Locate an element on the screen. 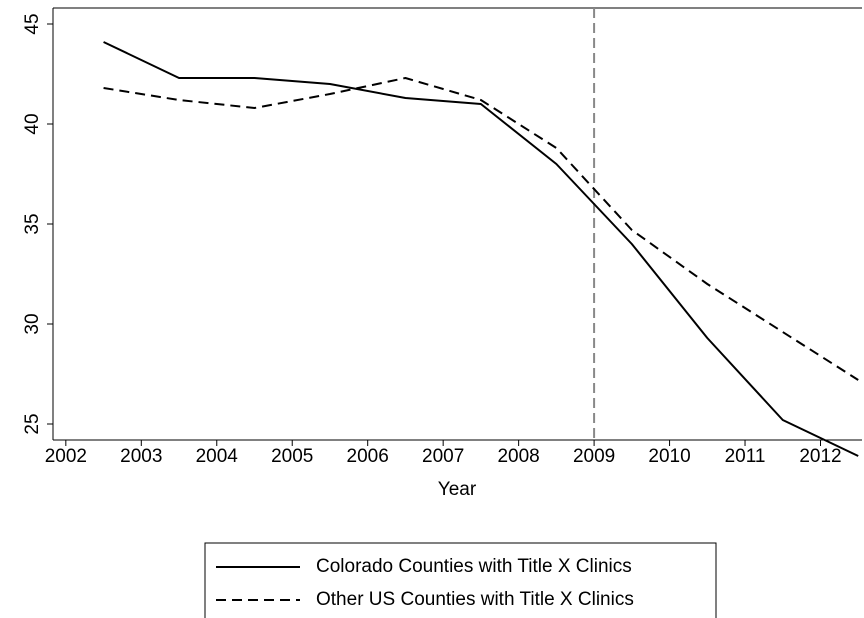 This screenshot has height=618, width=864. x-tick-label: 2004 is located at coordinates (217, 456).